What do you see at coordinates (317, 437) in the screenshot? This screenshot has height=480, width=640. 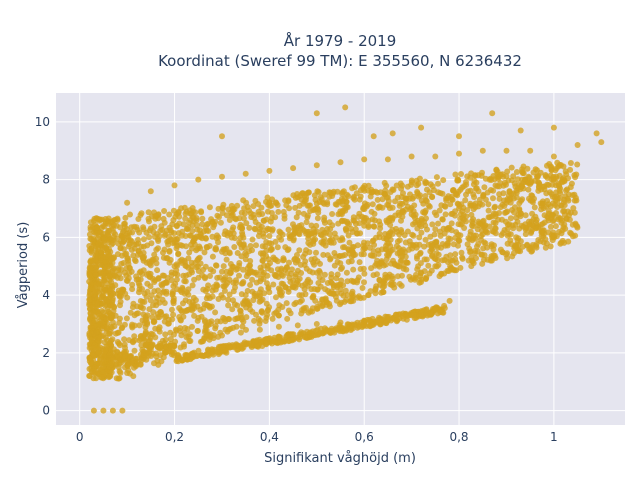 I see `x-tick-labels: 0 0,2 0,4 0,6 0,8 1` at bounding box center [317, 437].